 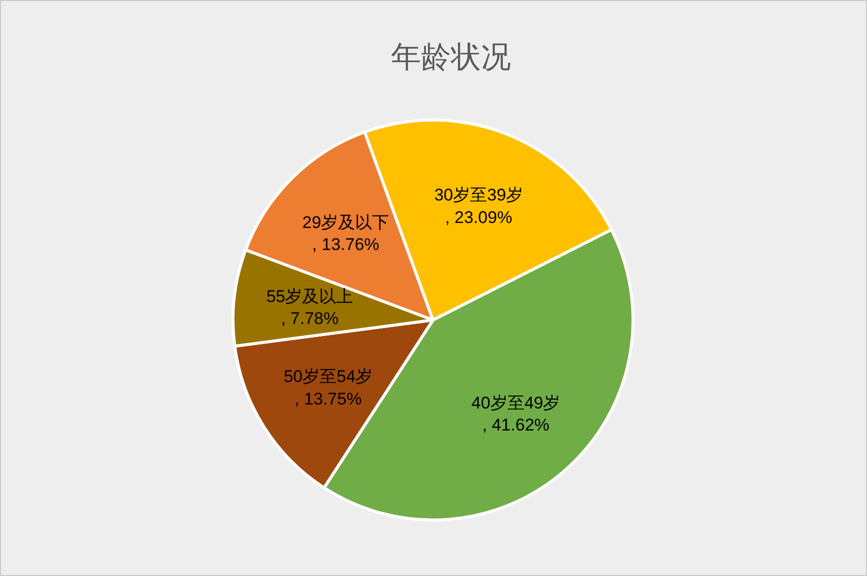 What do you see at coordinates (309, 318) in the screenshot?
I see `data-label: , 7.78%` at bounding box center [309, 318].